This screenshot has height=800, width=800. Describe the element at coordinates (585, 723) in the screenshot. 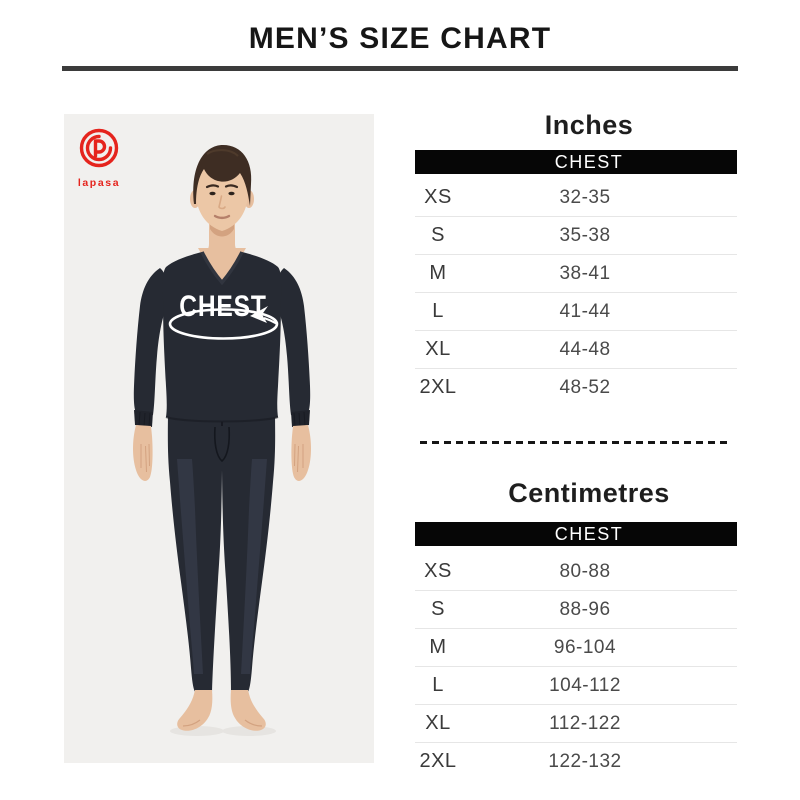

I see `chest-range: 112-122` at that location.